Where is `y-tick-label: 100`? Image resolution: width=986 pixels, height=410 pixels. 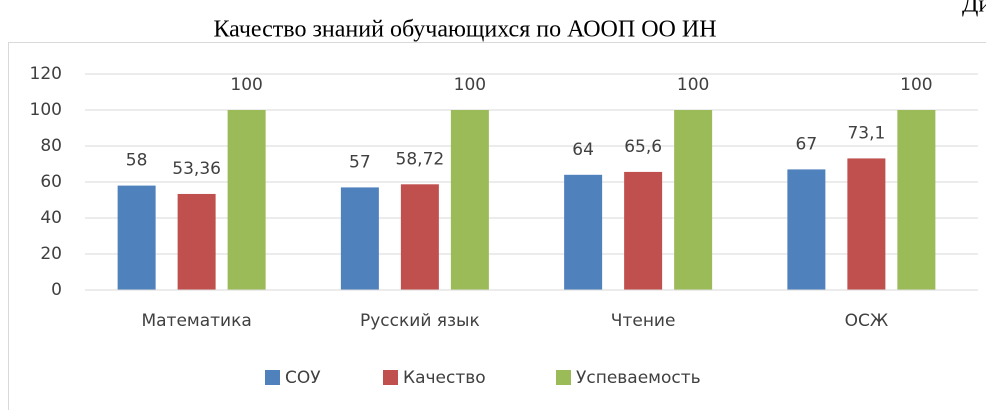
y-tick-label: 100 is located at coordinates (46, 110).